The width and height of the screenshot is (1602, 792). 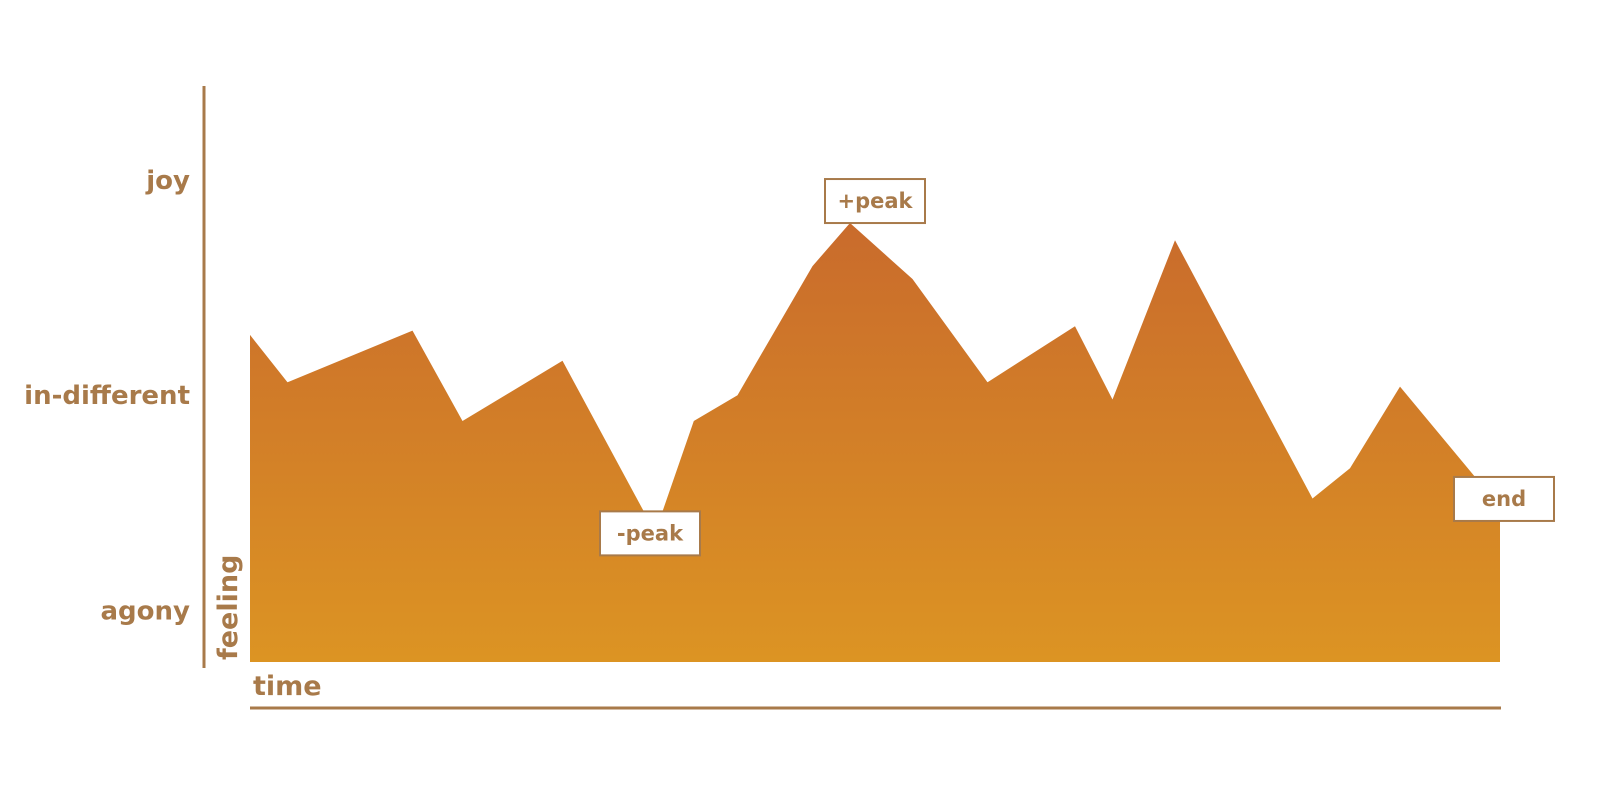 I want to click on y-level-label-in-different: in-different, so click(x=107, y=396).